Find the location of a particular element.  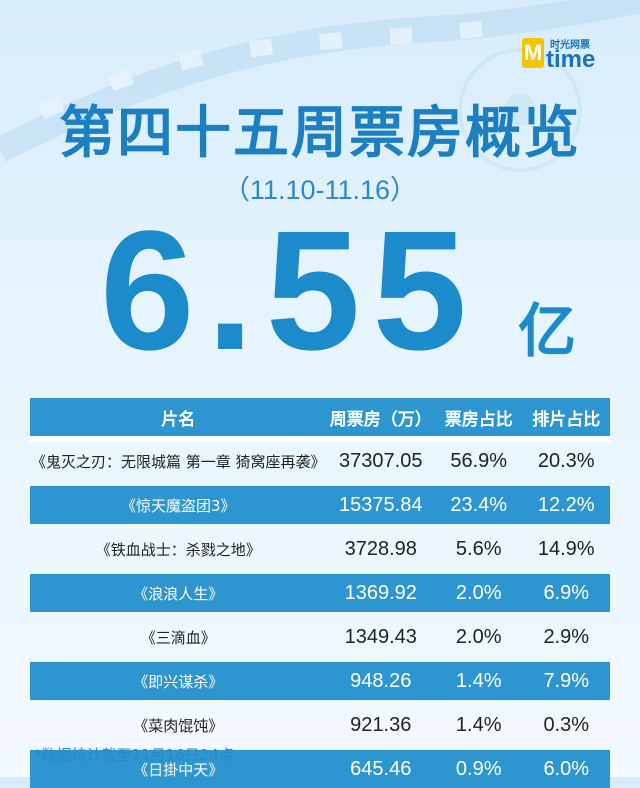

film-title: 《三滴血》 is located at coordinates (178, 637).